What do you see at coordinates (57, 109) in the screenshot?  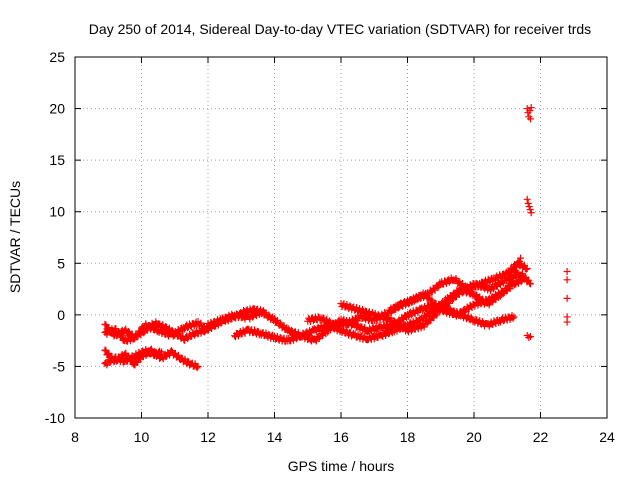 I see `y-tick-label: 20` at bounding box center [57, 109].